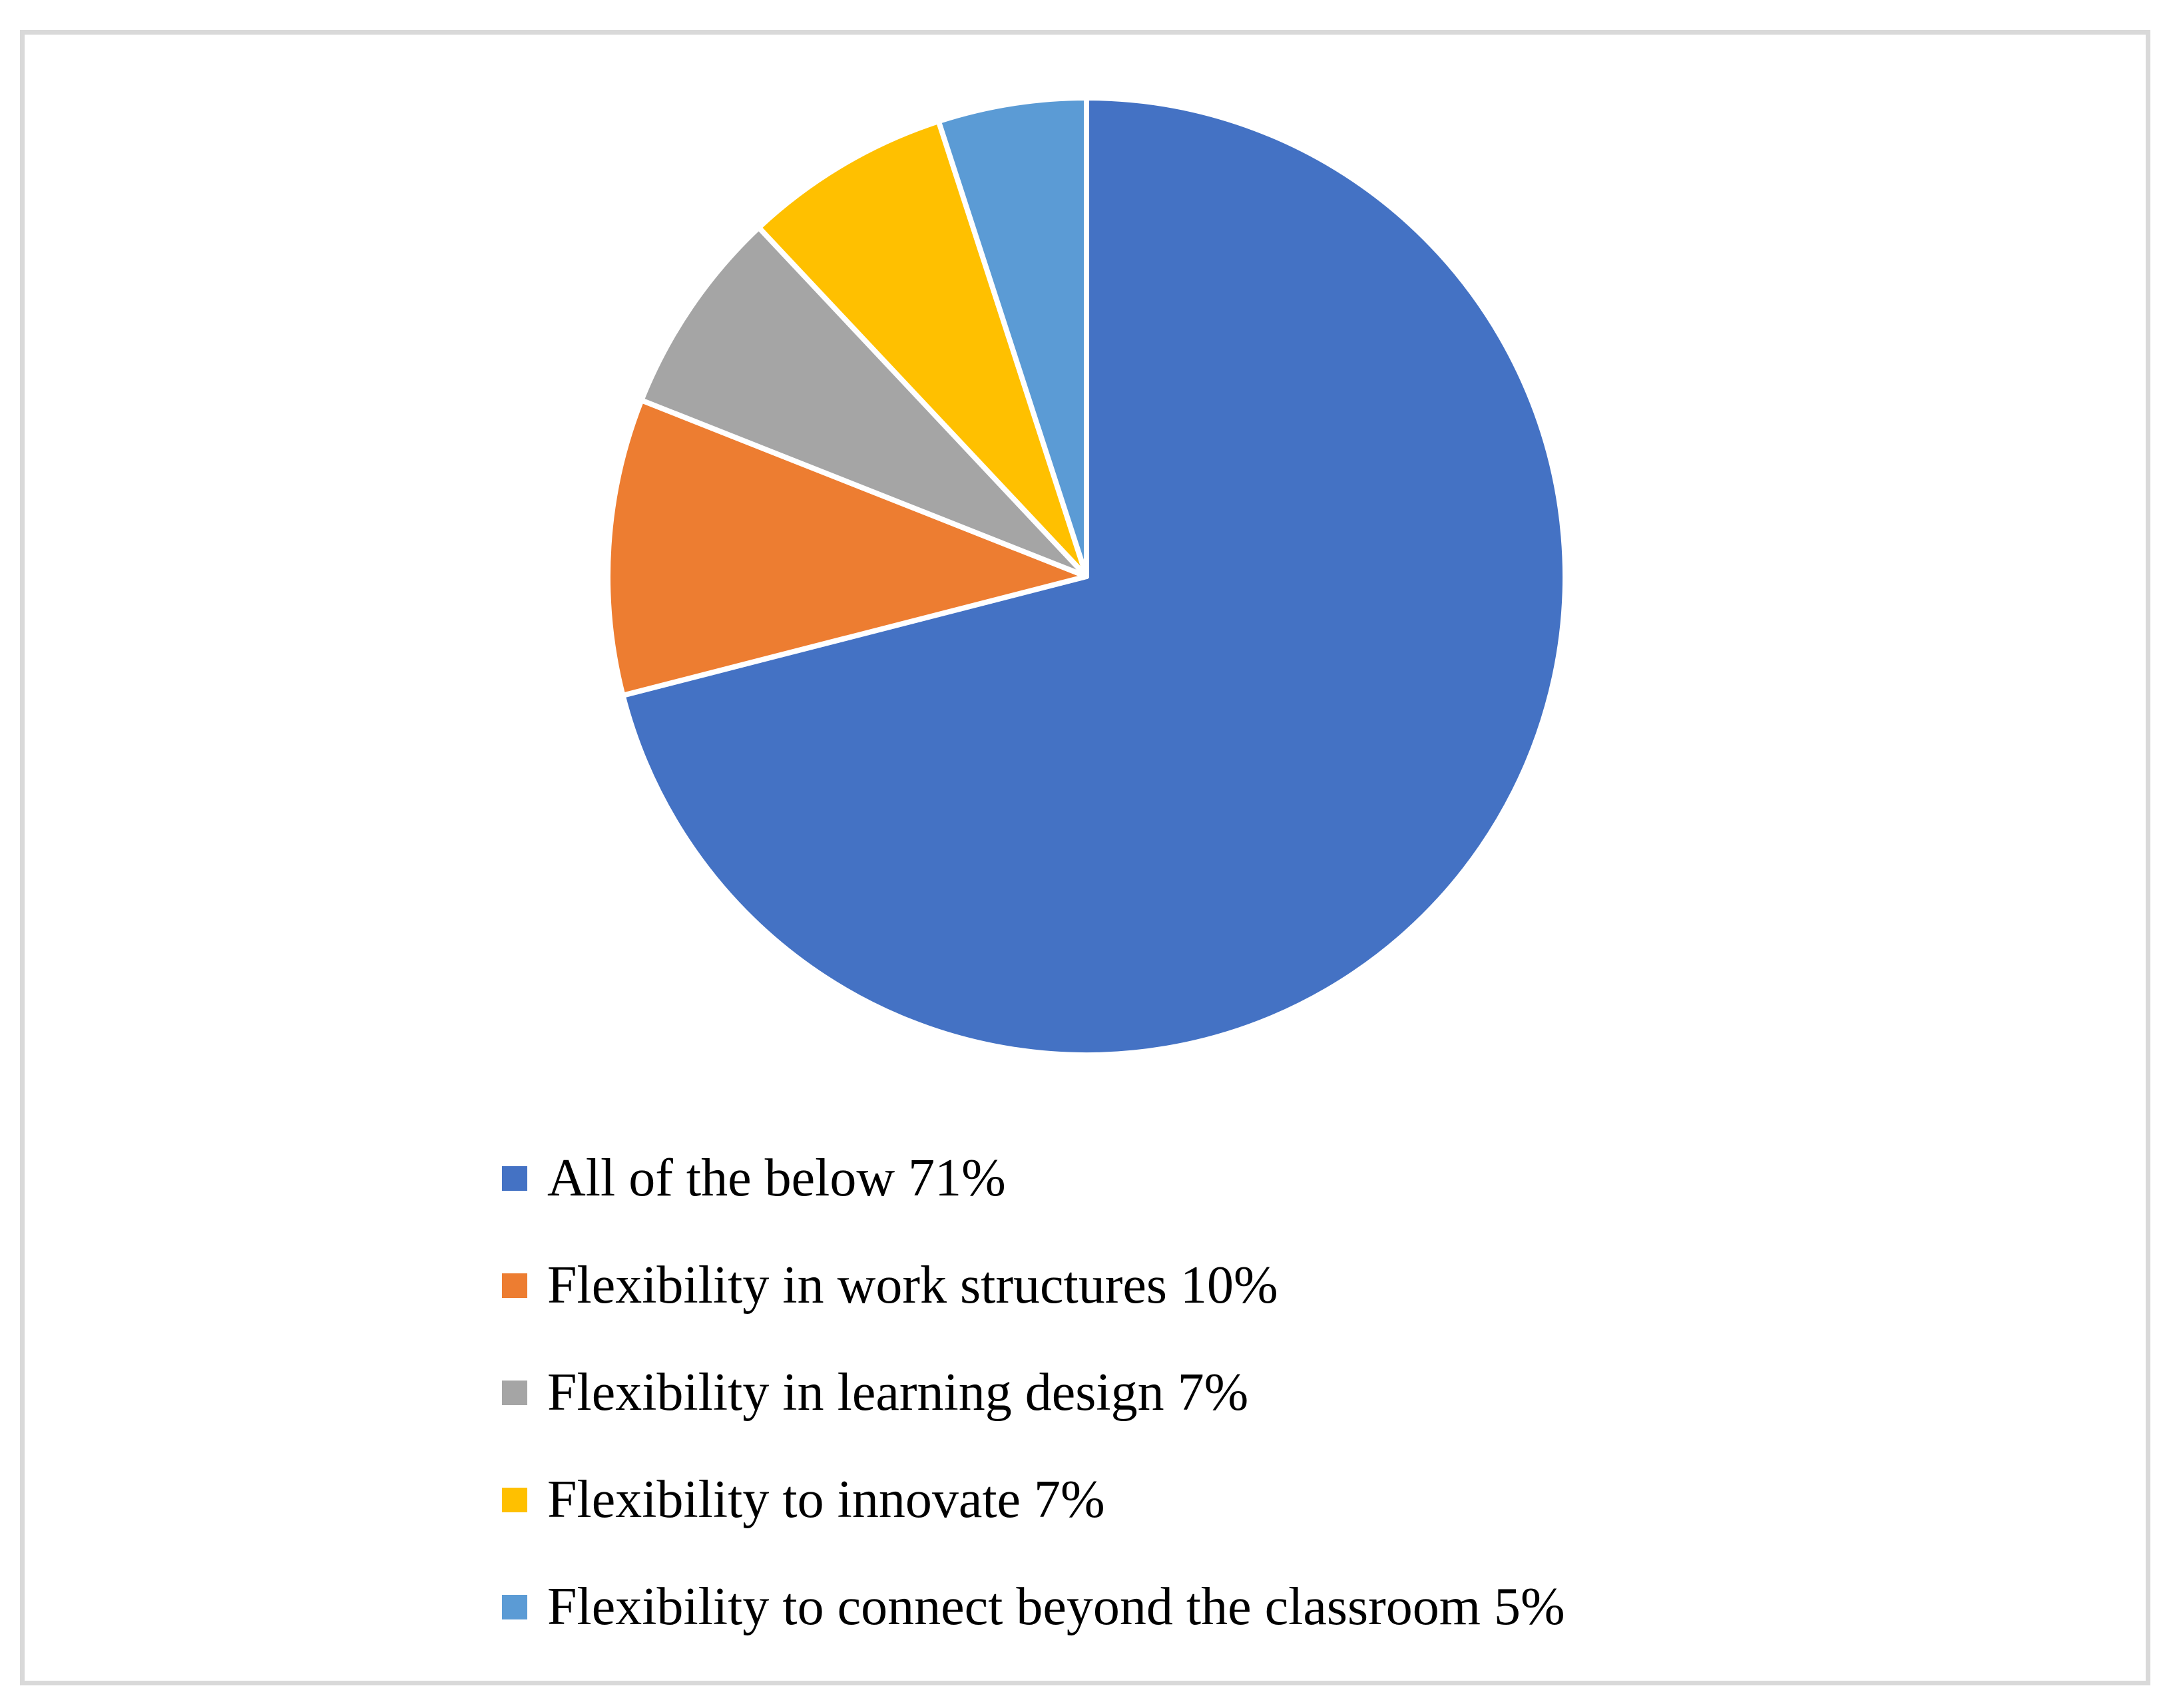 The image size is (2173, 1708). I want to click on legend-item-innovate: Flexibility to innovate 7%, so click(803, 1499).